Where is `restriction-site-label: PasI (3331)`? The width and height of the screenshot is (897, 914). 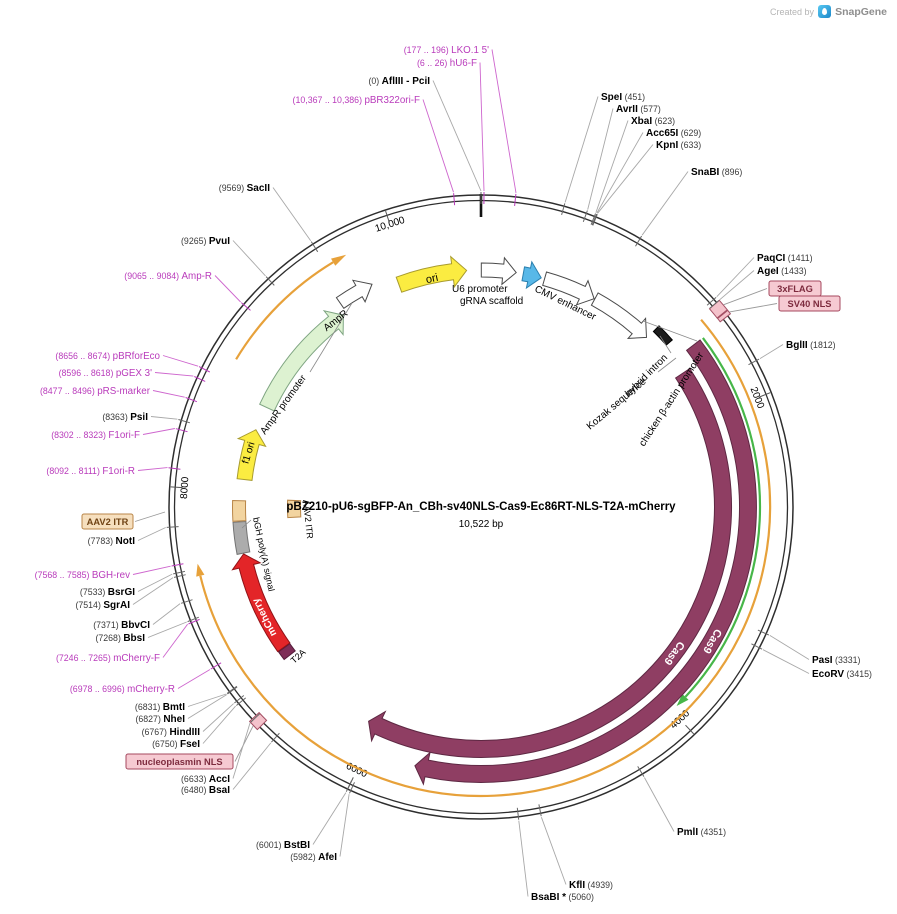
restriction-site-label: PasI (3331) is located at coordinates (836, 660).